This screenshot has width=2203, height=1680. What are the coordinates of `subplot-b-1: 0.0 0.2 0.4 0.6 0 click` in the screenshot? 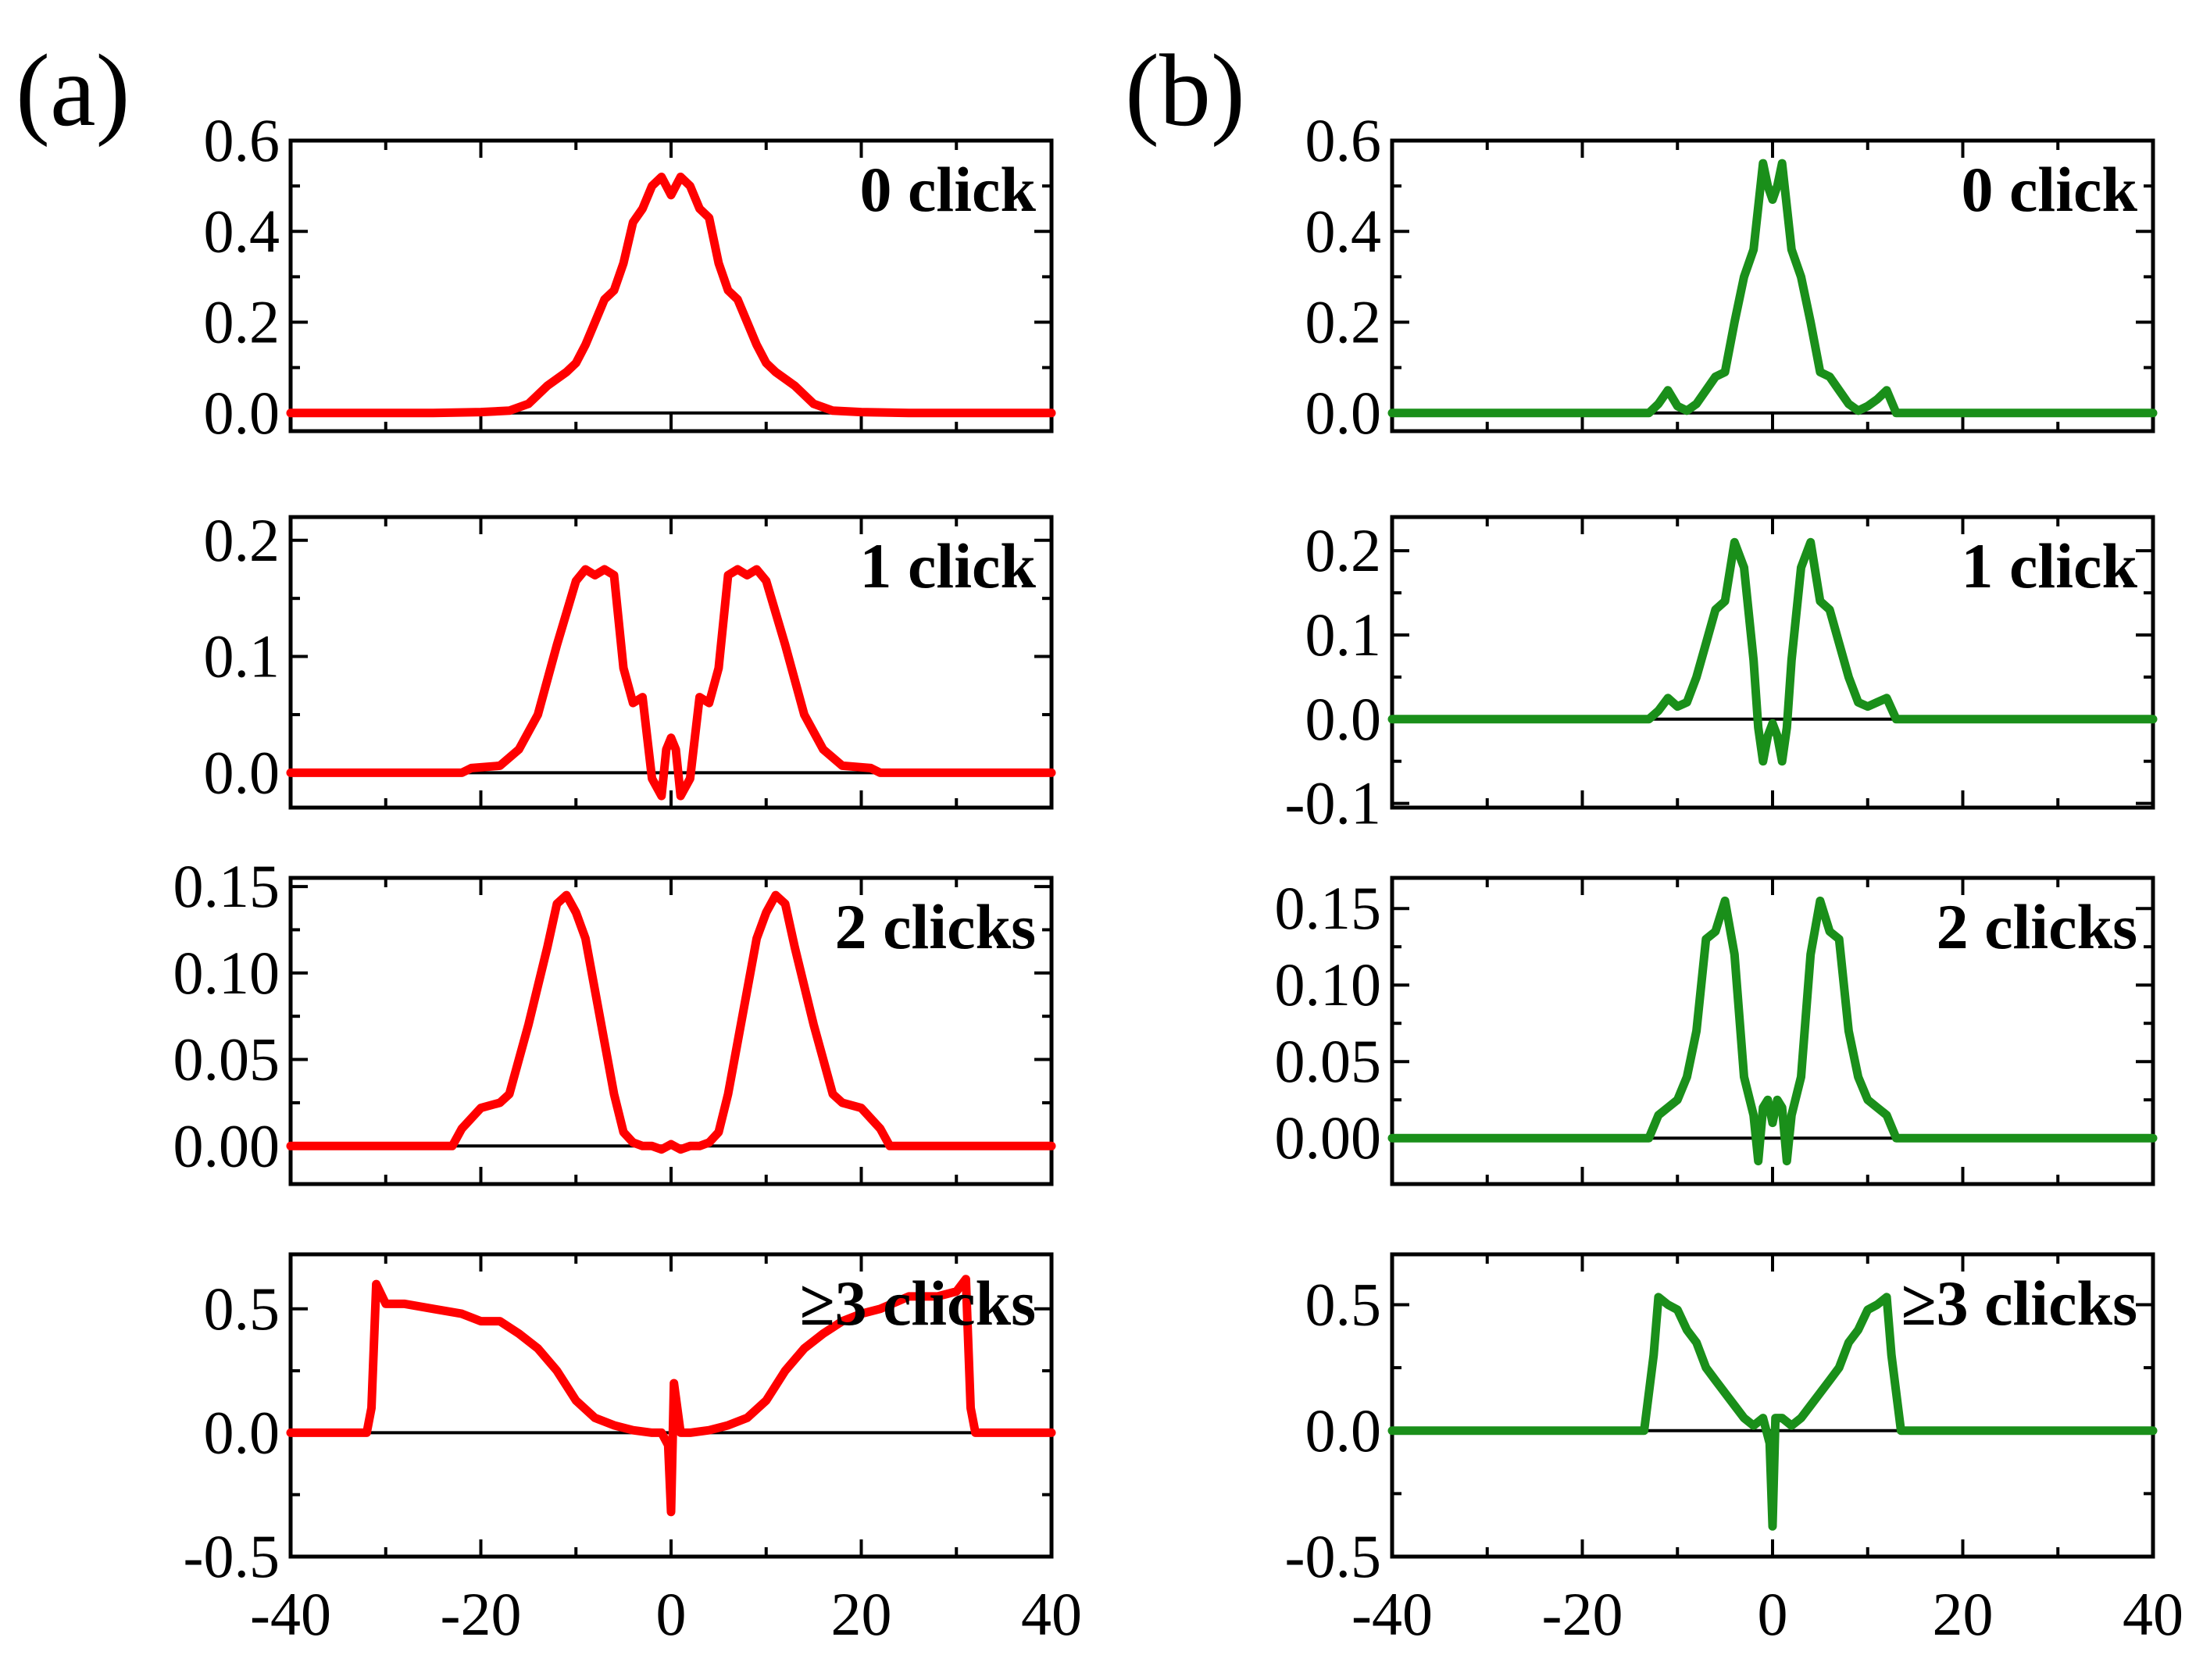 It's located at (1732, 276).